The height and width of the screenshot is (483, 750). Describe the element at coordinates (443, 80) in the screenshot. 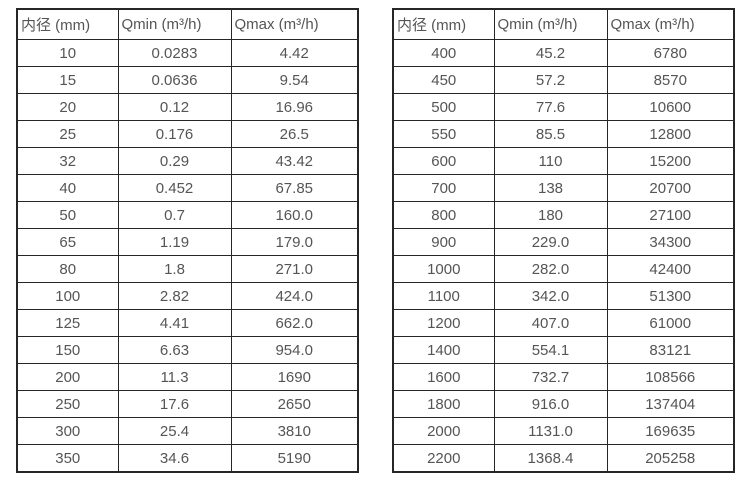

I see `table-cell: 450` at that location.